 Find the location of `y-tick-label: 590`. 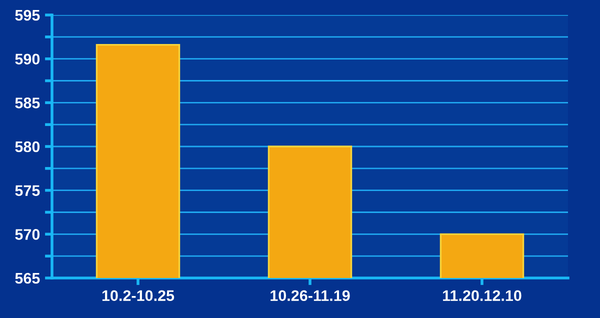

y-tick-label: 590 is located at coordinates (27, 59).